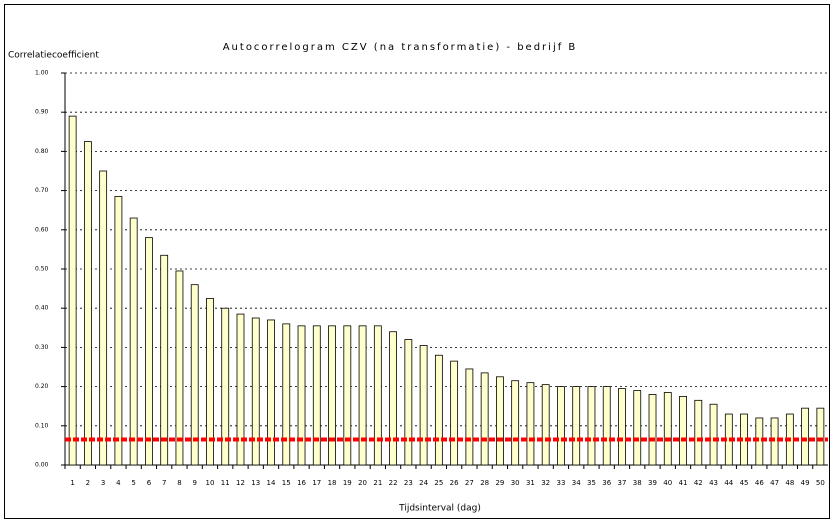  I want to click on x-tick-label: 19, so click(347, 483).